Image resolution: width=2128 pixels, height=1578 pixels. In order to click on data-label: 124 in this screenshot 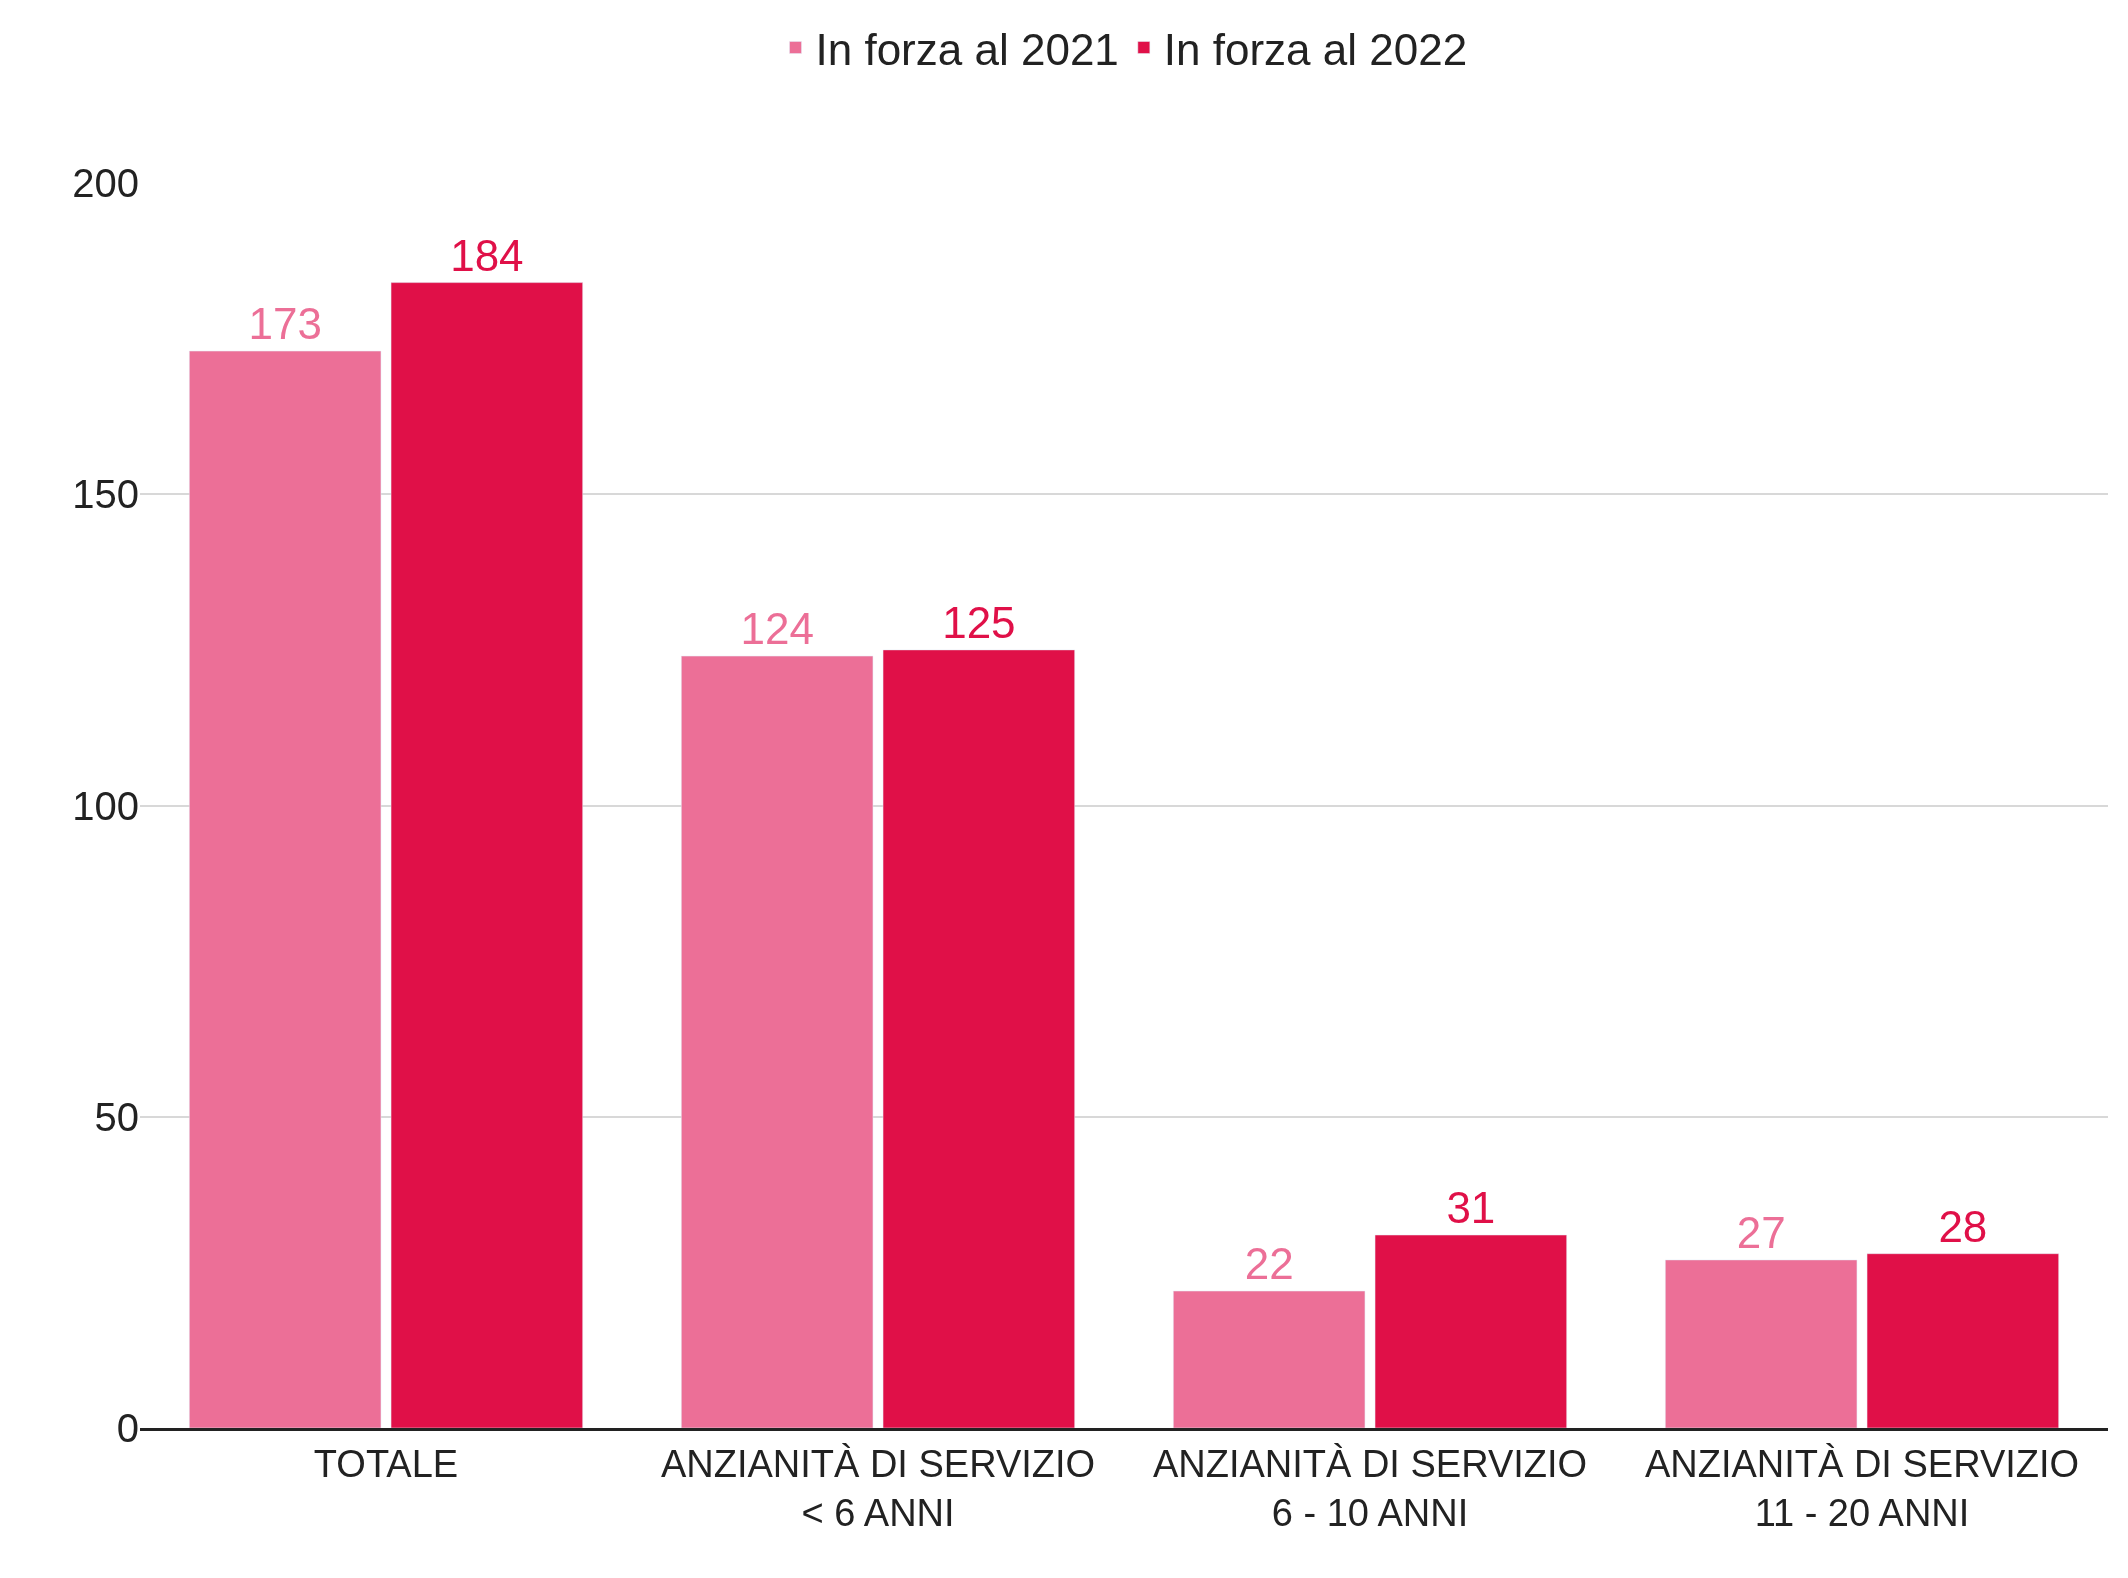, I will do `click(777, 629)`.